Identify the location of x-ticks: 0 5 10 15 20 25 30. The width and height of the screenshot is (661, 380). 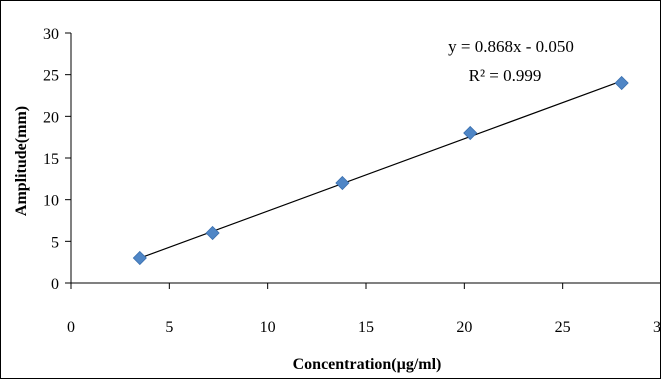
(364, 309).